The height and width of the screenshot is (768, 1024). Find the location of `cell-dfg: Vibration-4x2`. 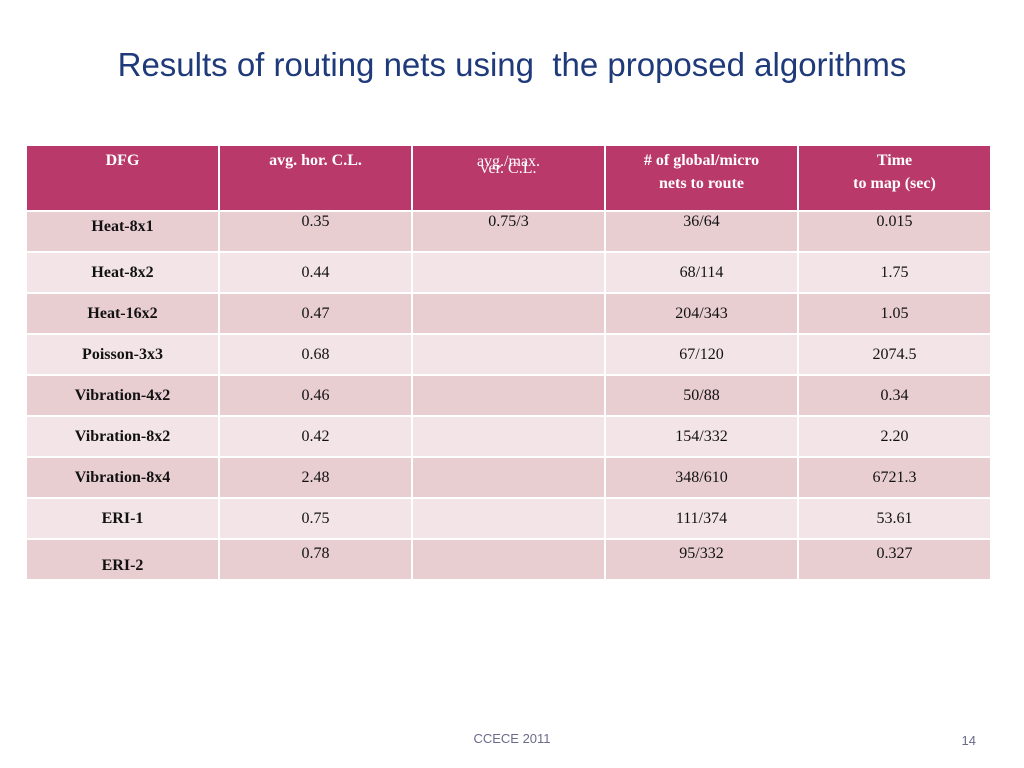

cell-dfg: Vibration-4x2 is located at coordinates (122, 395).